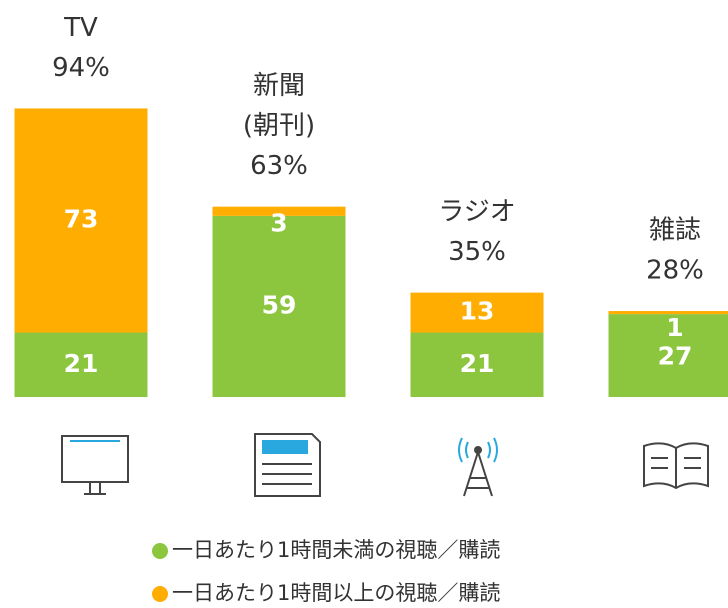 The height and width of the screenshot is (608, 728). Describe the element at coordinates (279, 86) in the screenshot. I see `category-label: 新聞` at that location.